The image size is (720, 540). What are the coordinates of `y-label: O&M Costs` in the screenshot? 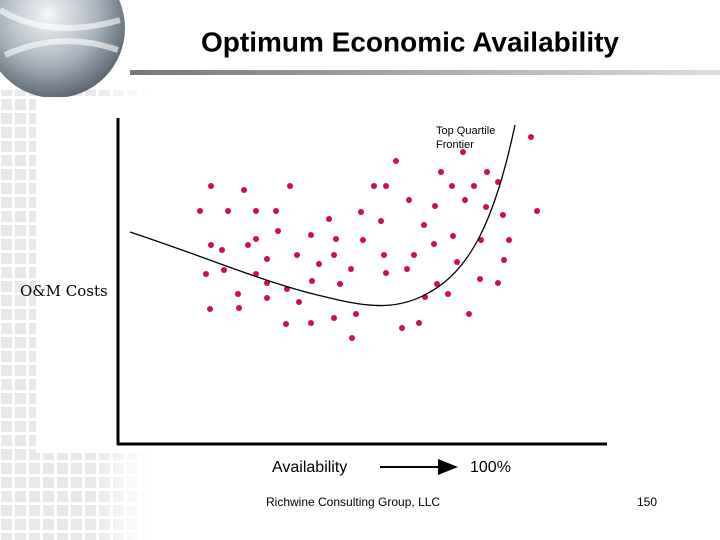 It's located at (64, 291).